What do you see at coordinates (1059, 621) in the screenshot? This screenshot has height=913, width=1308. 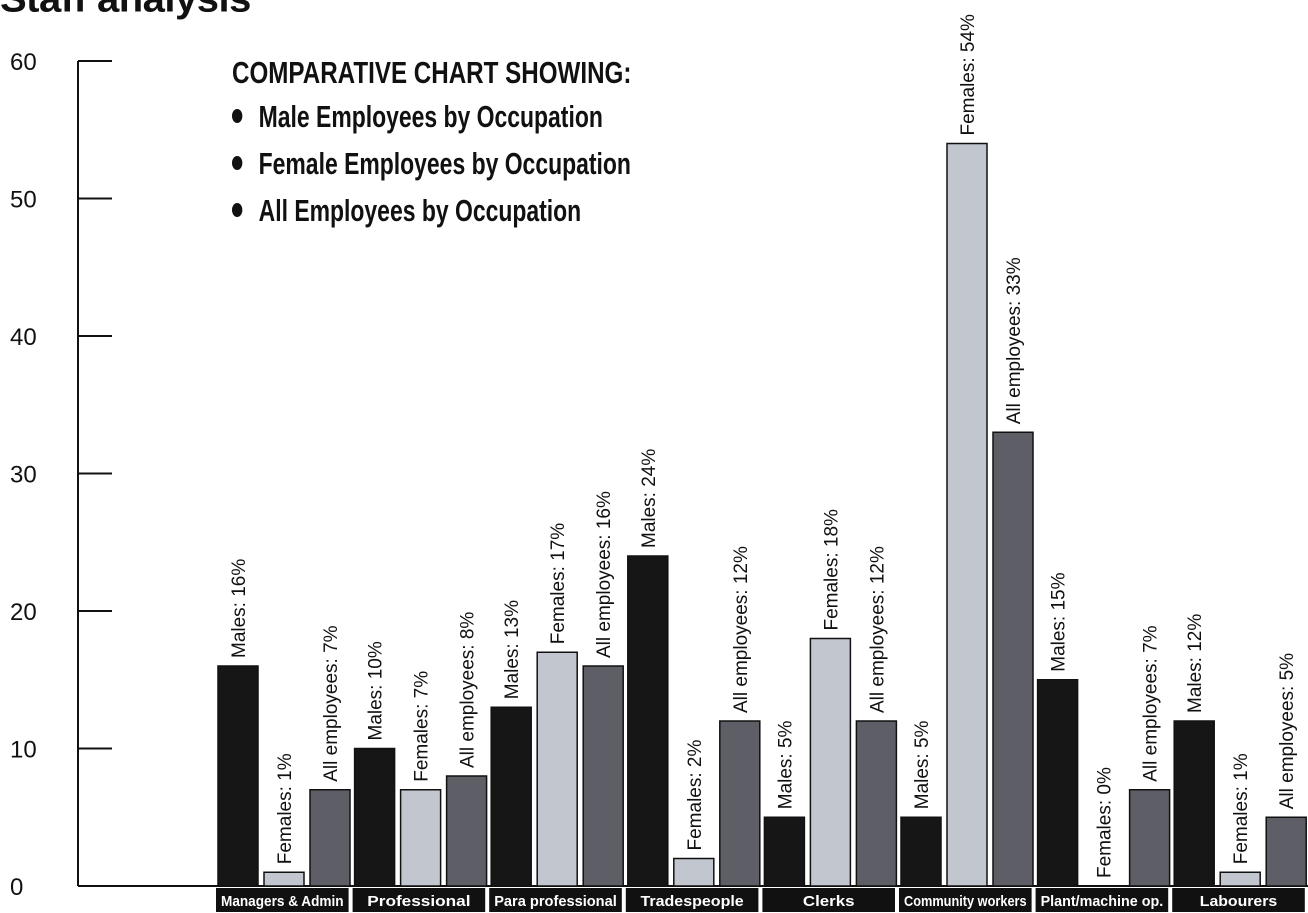 I see `data-label: Males: 15%` at bounding box center [1059, 621].